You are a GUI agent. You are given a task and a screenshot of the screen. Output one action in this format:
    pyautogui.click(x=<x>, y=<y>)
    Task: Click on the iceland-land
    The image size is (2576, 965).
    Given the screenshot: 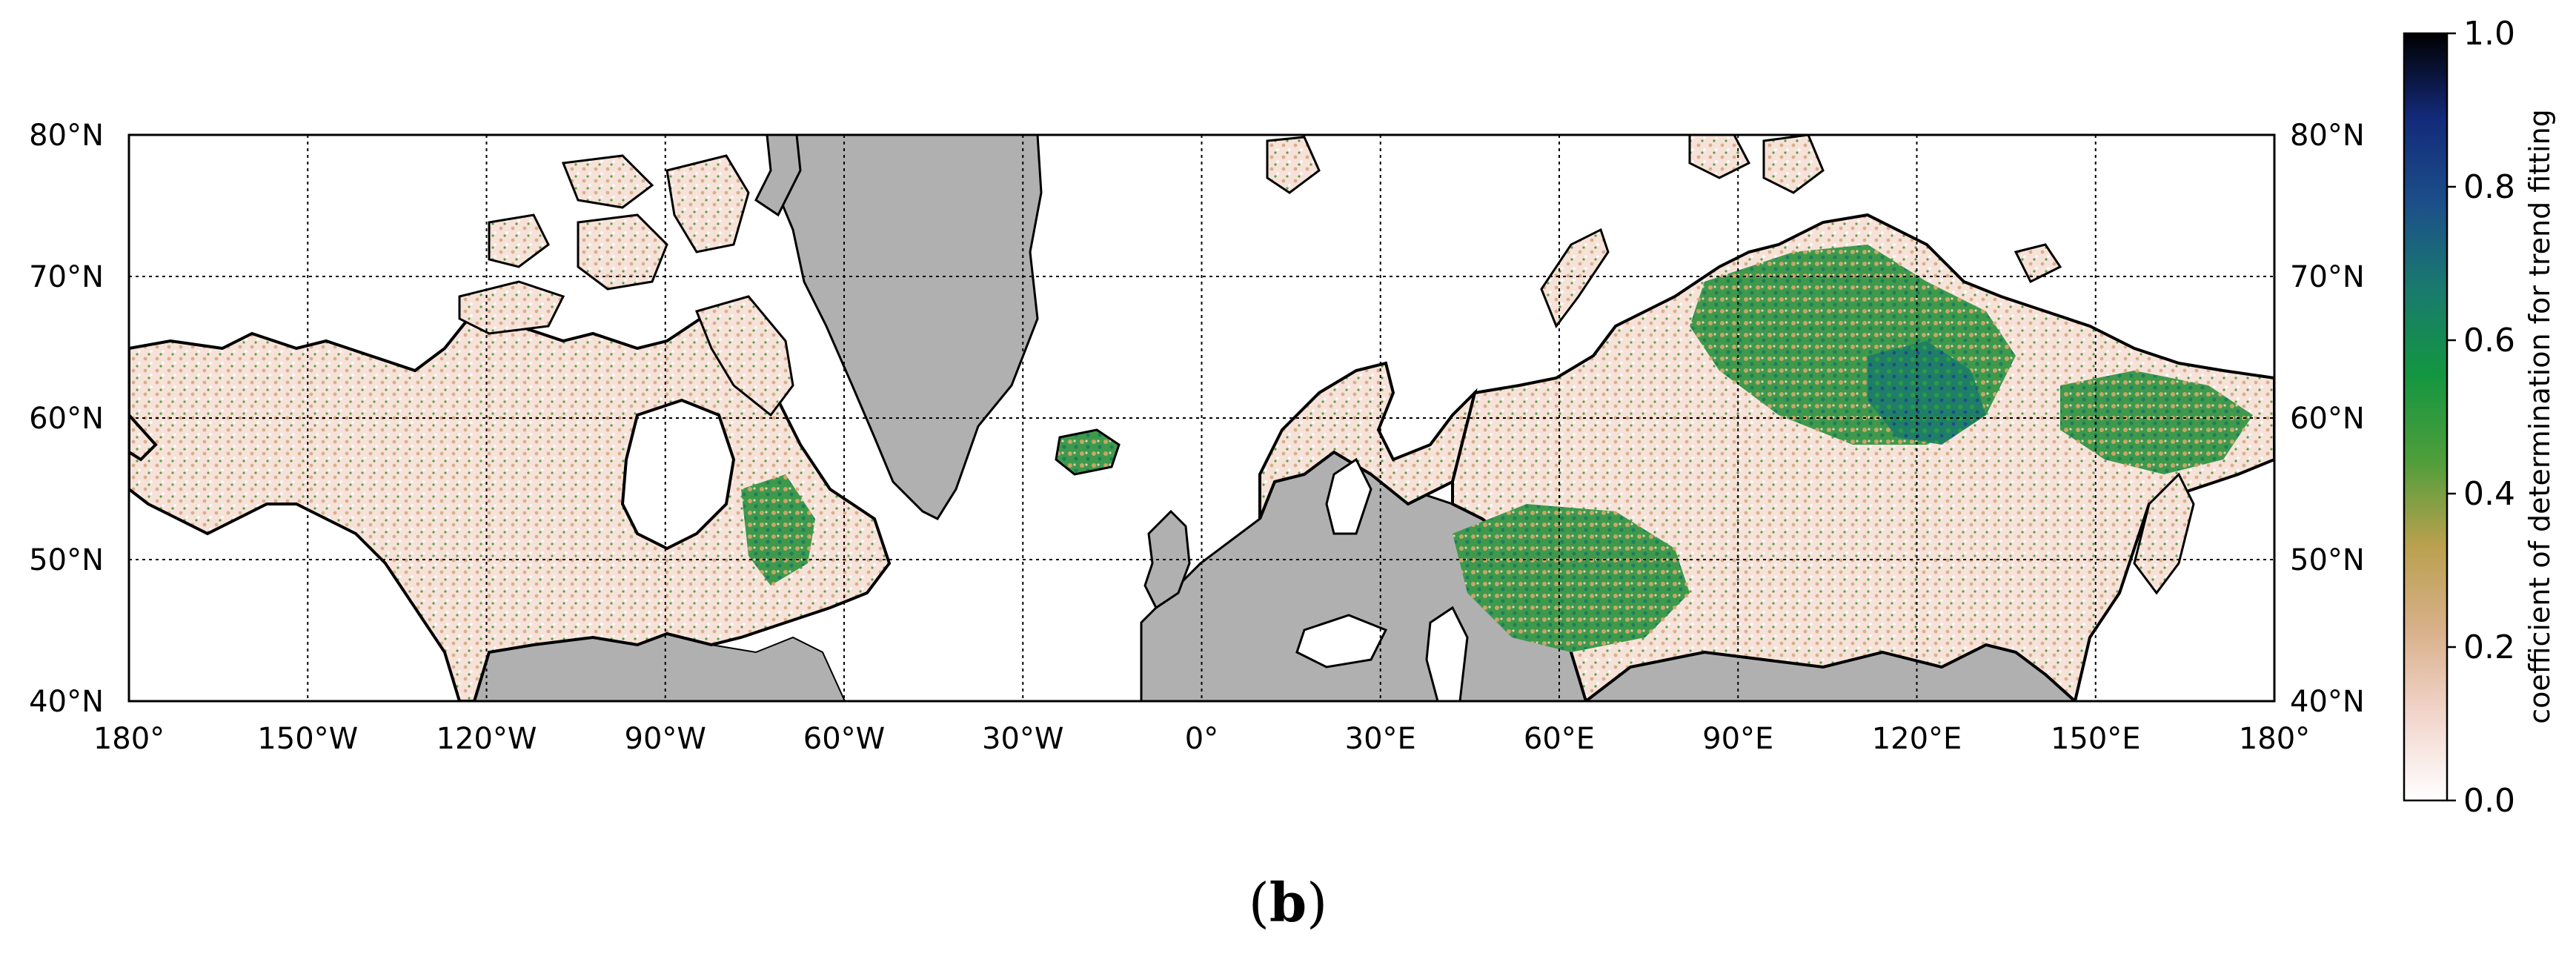 What is the action you would take?
    pyautogui.click(x=1088, y=452)
    